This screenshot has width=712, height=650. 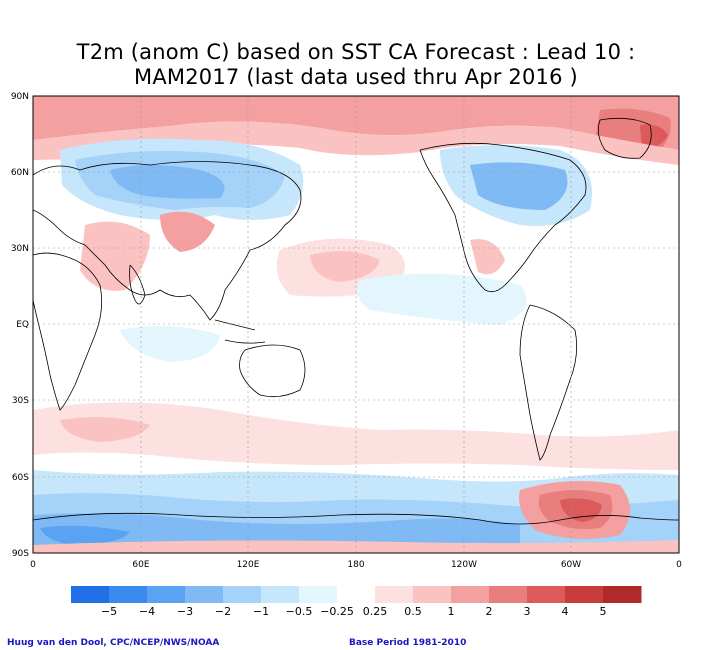 I want to click on lat-label: 60S, so click(x=20, y=478).